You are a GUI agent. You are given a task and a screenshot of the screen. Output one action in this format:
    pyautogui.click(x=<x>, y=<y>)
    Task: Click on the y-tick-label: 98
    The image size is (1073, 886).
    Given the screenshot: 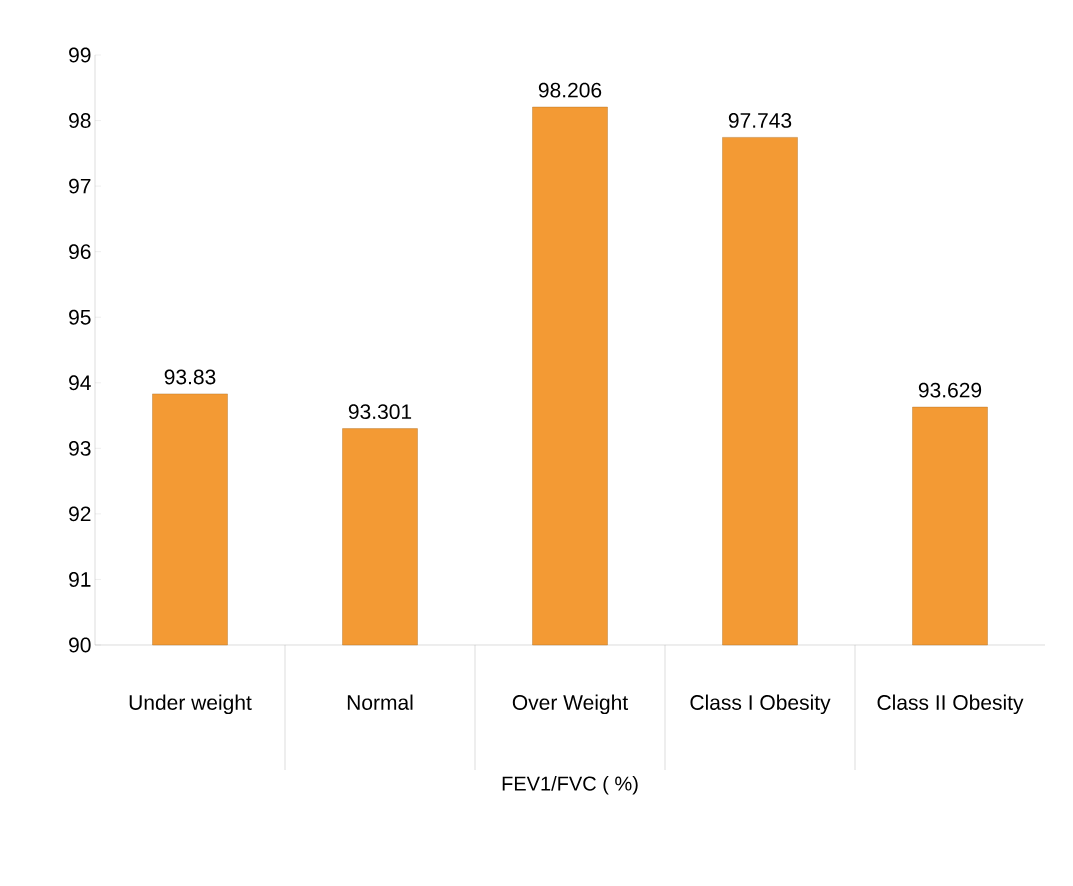 What is the action you would take?
    pyautogui.click(x=80, y=120)
    